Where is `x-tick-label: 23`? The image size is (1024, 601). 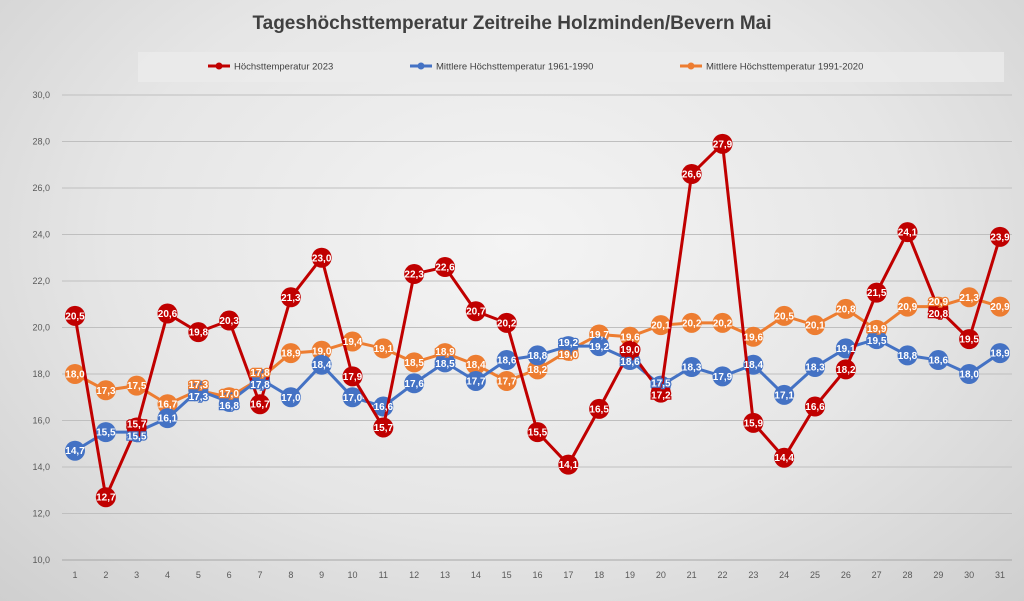 x-tick-label: 23 is located at coordinates (753, 575).